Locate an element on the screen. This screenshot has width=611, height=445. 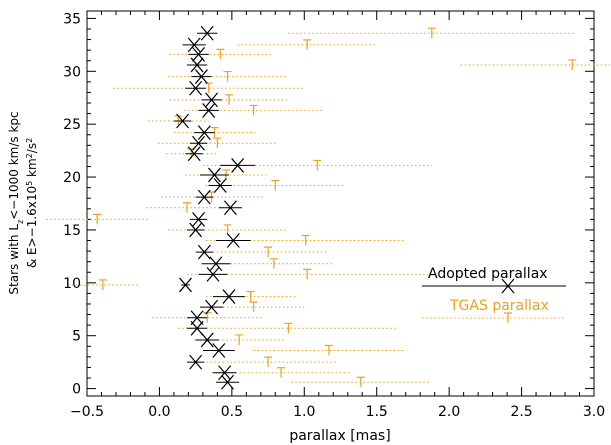
y-axis-label-part: <−1000 km/s kpc is located at coordinates (14, 165).